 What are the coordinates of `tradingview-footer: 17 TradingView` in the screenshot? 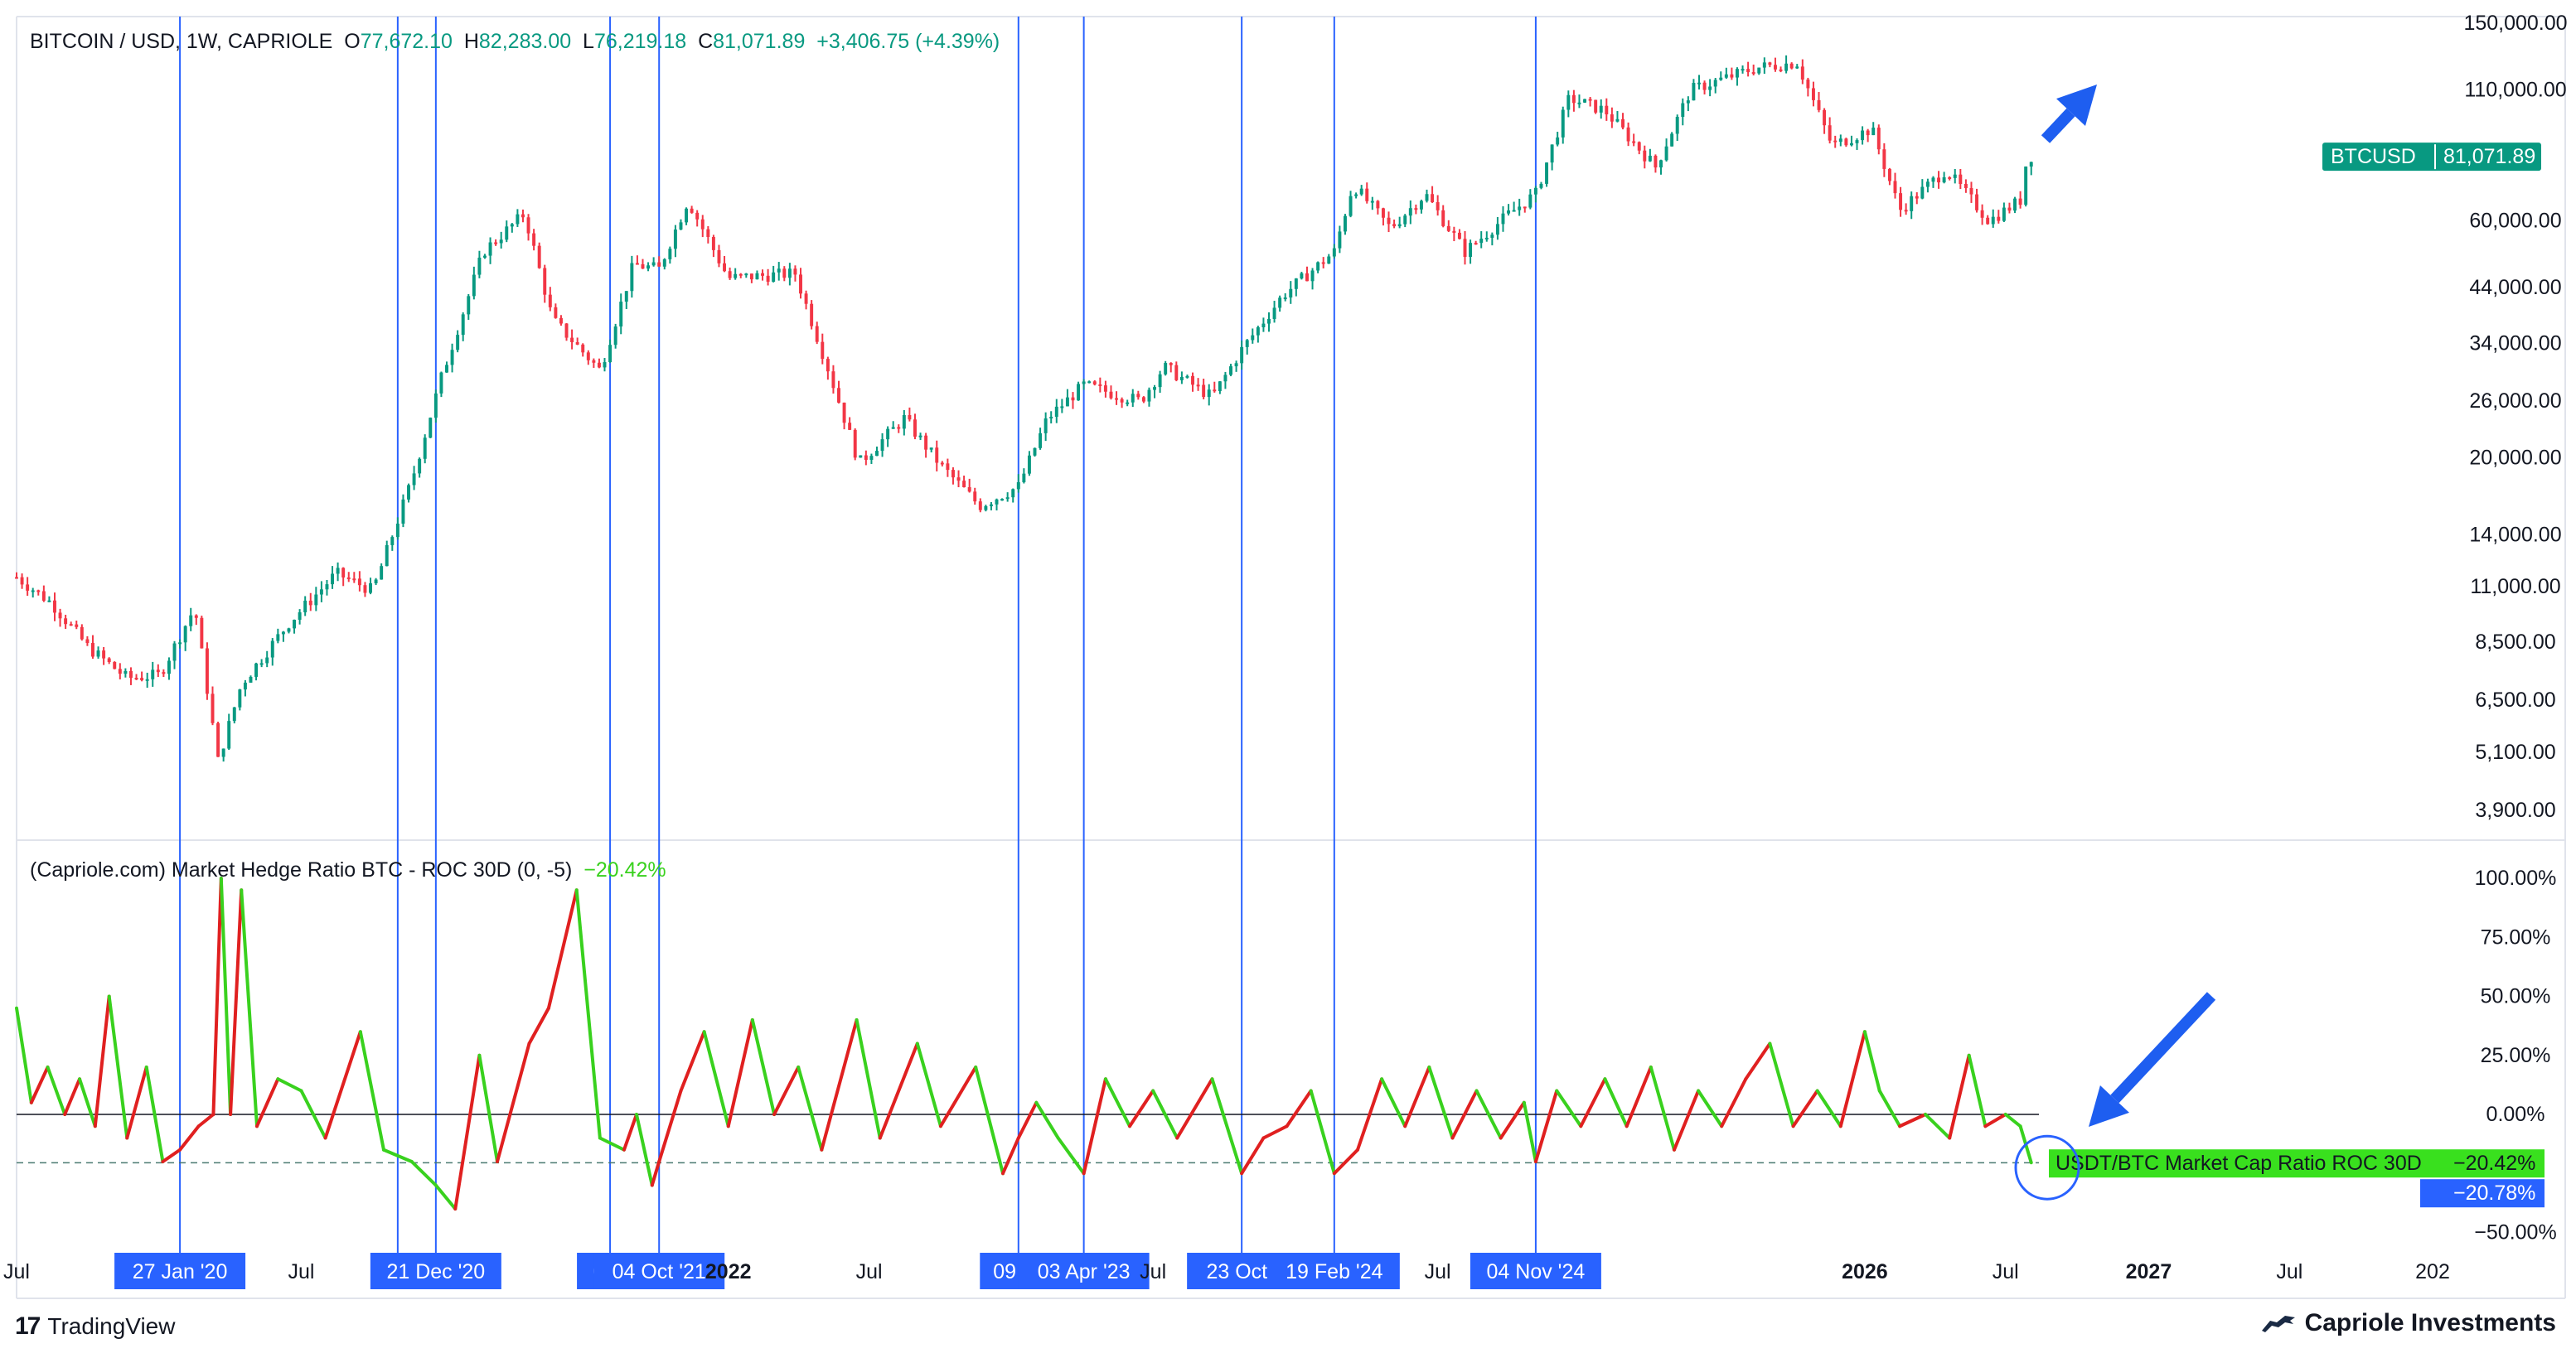 It's located at (95, 1326).